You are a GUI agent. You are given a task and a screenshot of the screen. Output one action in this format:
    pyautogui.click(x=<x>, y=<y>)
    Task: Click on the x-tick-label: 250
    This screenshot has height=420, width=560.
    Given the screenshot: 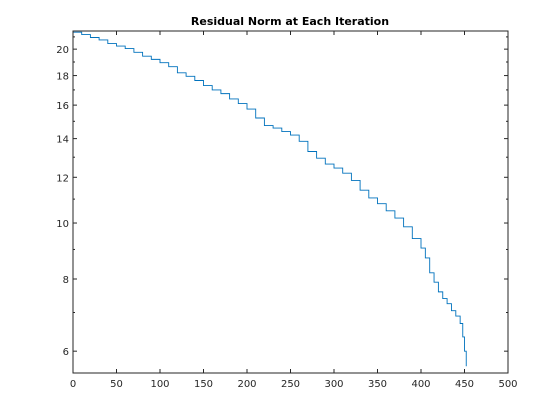 What is the action you would take?
    pyautogui.click(x=290, y=384)
    